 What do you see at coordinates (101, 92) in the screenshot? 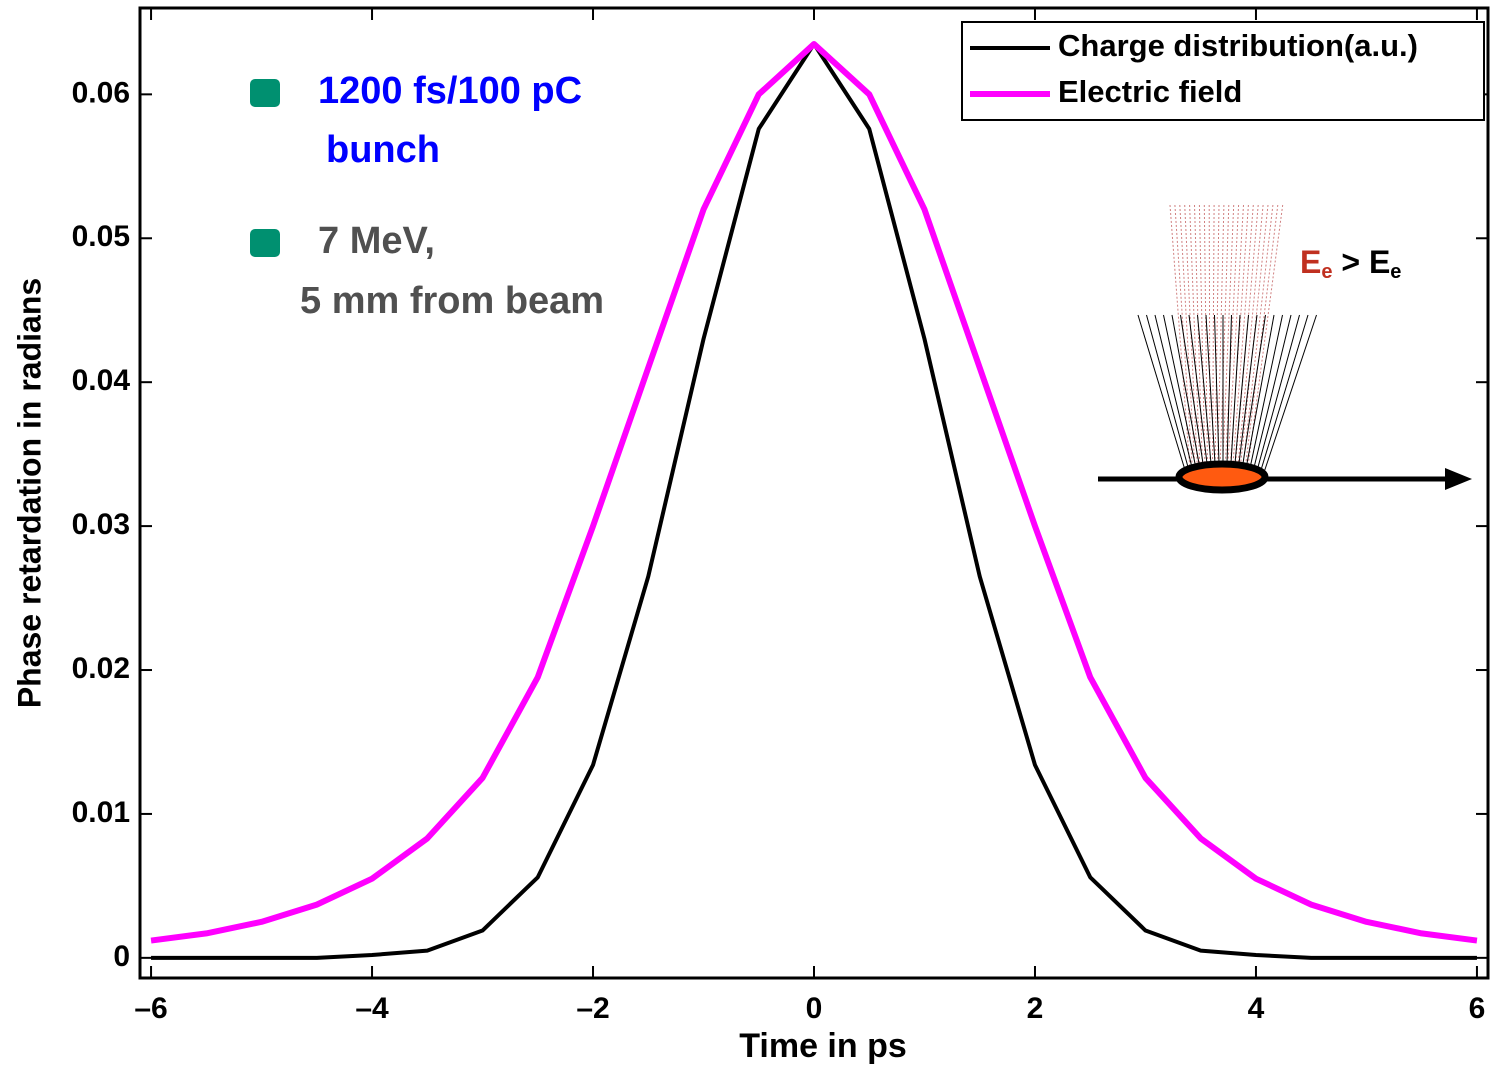
I see `y-tick-label: 0.06` at bounding box center [101, 92].